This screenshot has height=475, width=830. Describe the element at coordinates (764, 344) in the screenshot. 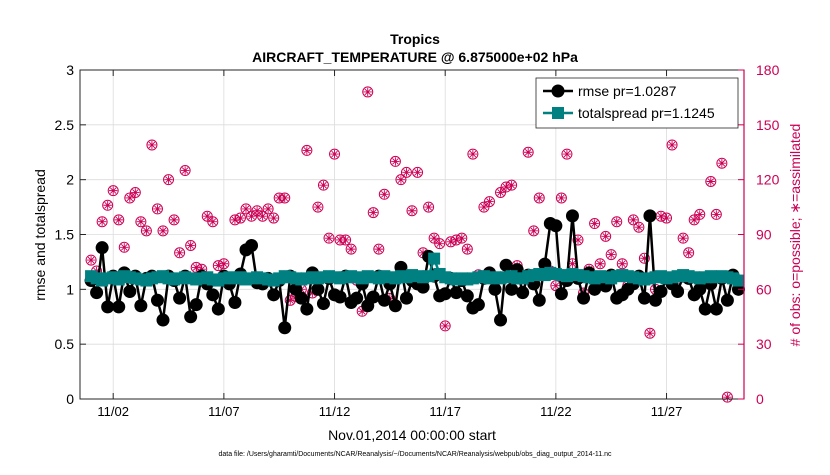

I see `y2-tick-label: 30` at that location.